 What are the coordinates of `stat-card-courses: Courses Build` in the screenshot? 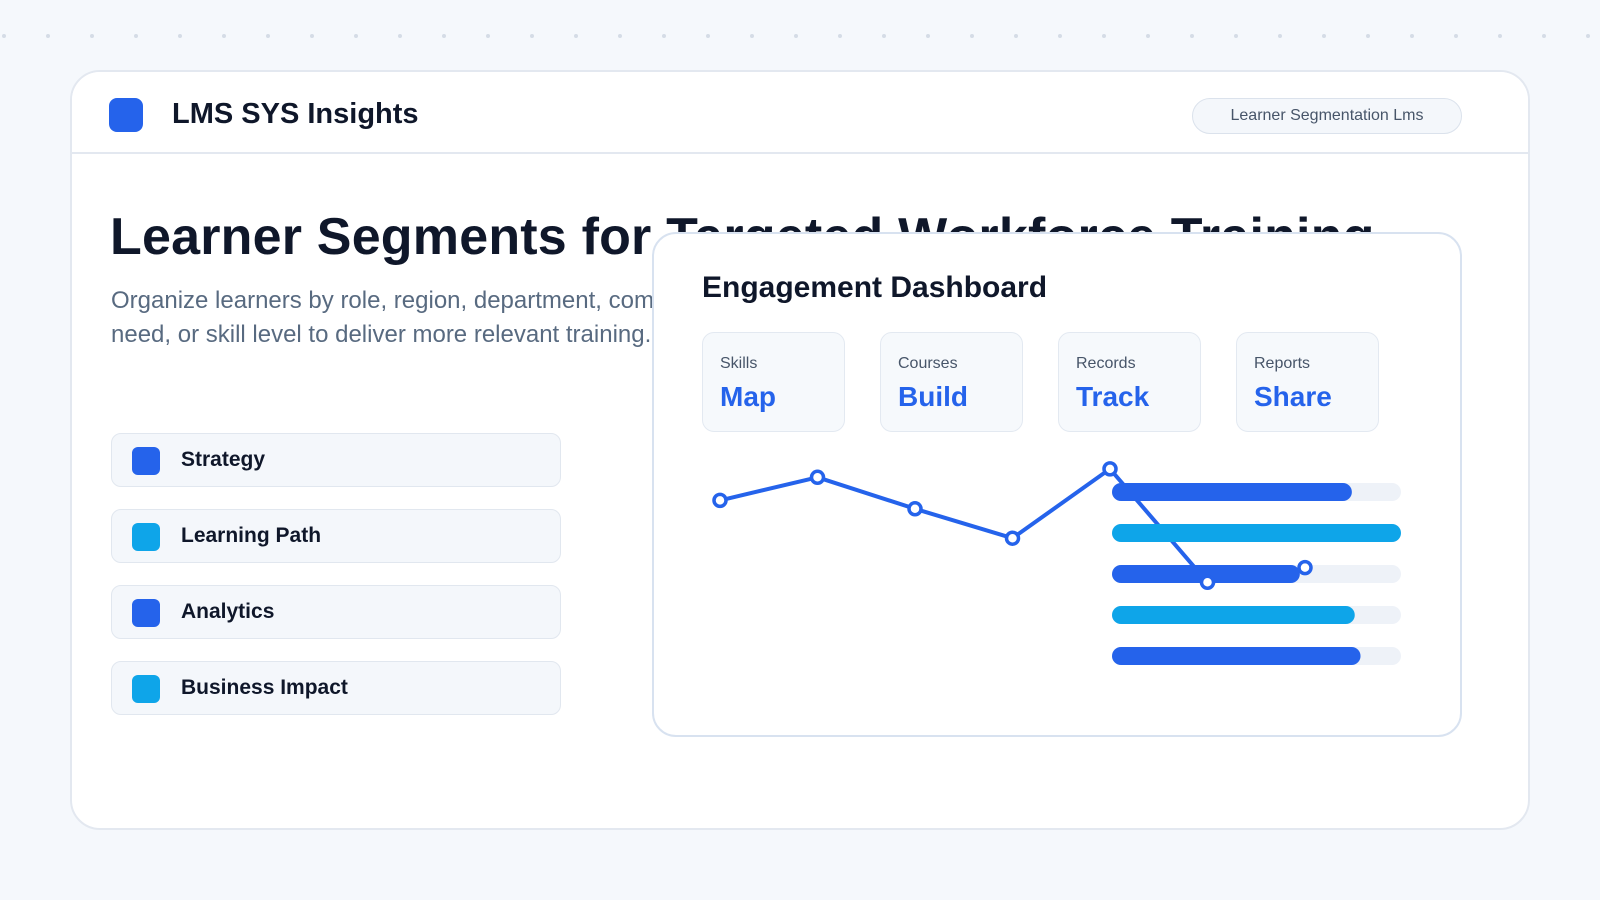 It's located at (951, 382).